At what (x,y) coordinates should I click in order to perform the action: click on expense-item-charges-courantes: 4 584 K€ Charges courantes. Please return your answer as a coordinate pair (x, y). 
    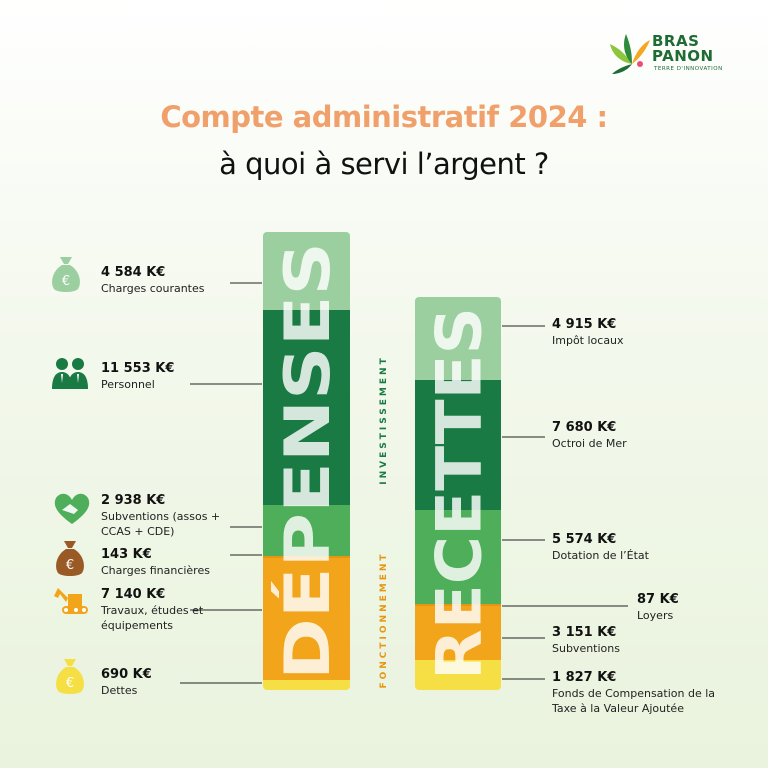
    Looking at the image, I should click on (153, 280).